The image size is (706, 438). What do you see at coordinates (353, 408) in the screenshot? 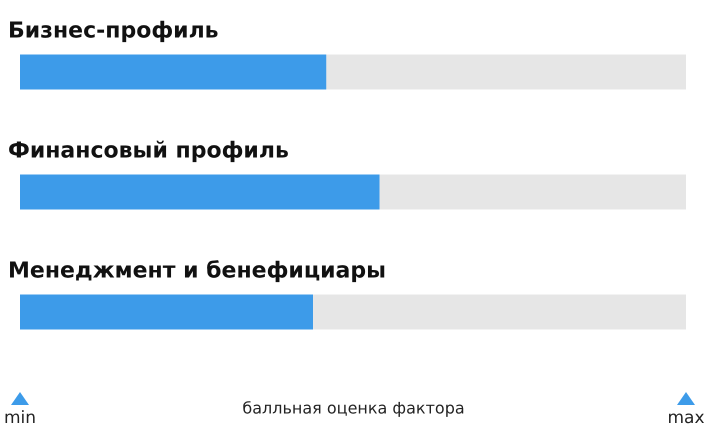
I see `x-axis-title: балльная оценка фактора` at bounding box center [353, 408].